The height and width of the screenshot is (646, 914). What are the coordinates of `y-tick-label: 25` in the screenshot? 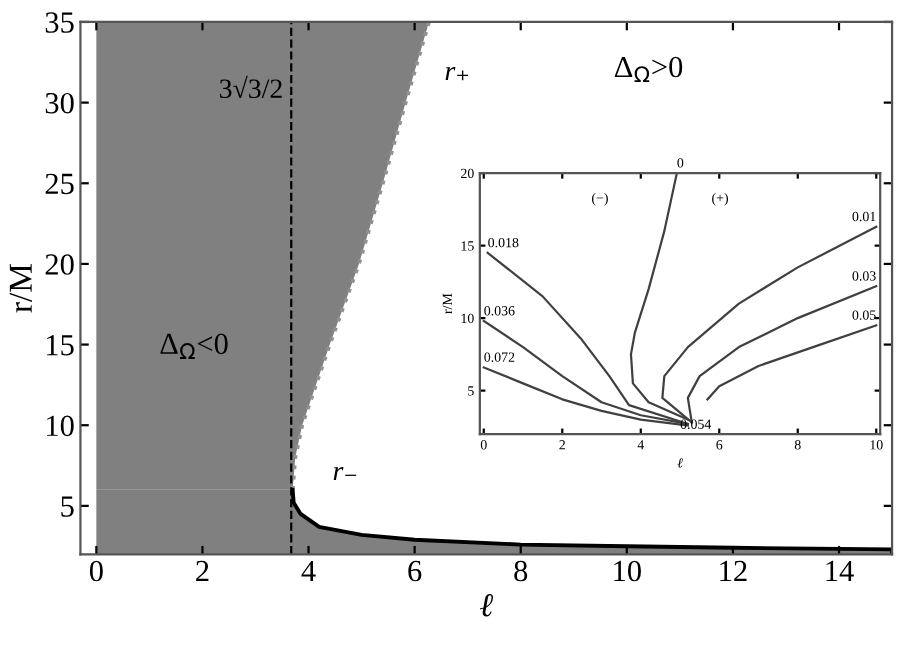 It's located at (59, 184).